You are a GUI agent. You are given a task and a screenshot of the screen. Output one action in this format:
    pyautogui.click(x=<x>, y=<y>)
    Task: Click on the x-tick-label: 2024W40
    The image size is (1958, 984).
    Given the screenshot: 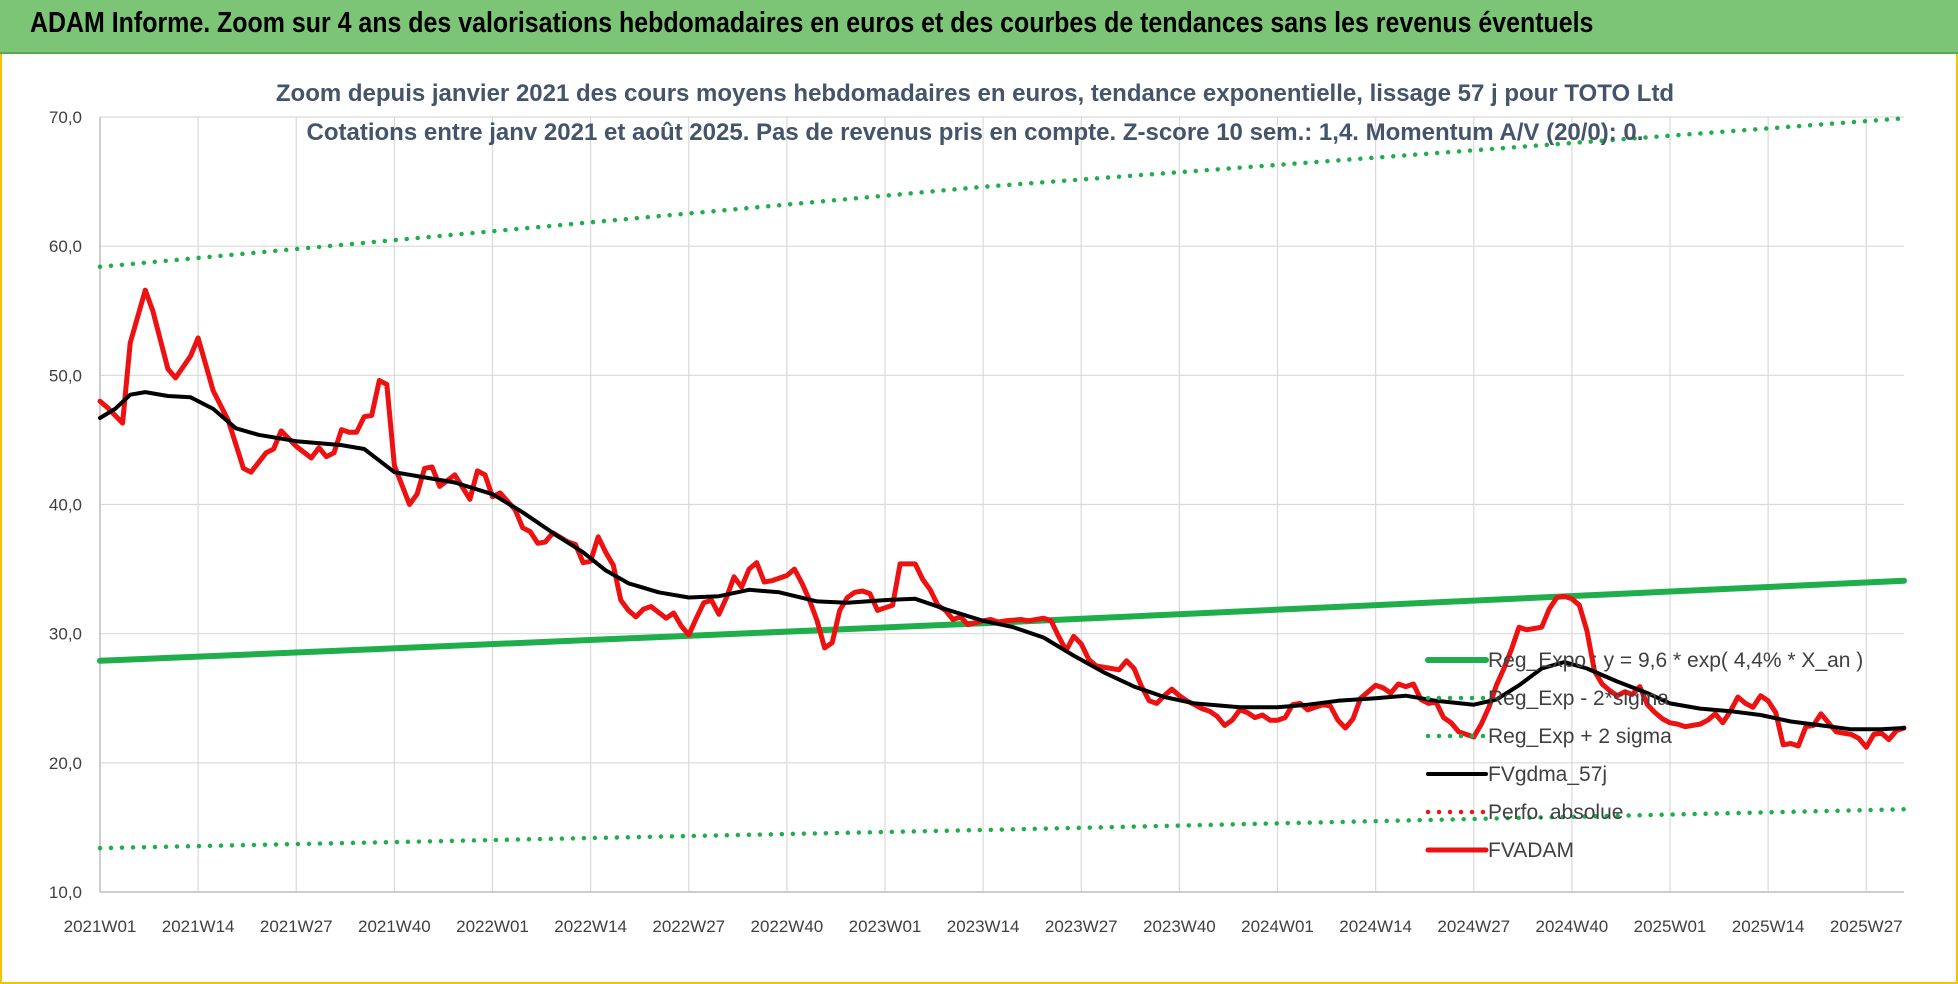 What is the action you would take?
    pyautogui.click(x=1571, y=926)
    